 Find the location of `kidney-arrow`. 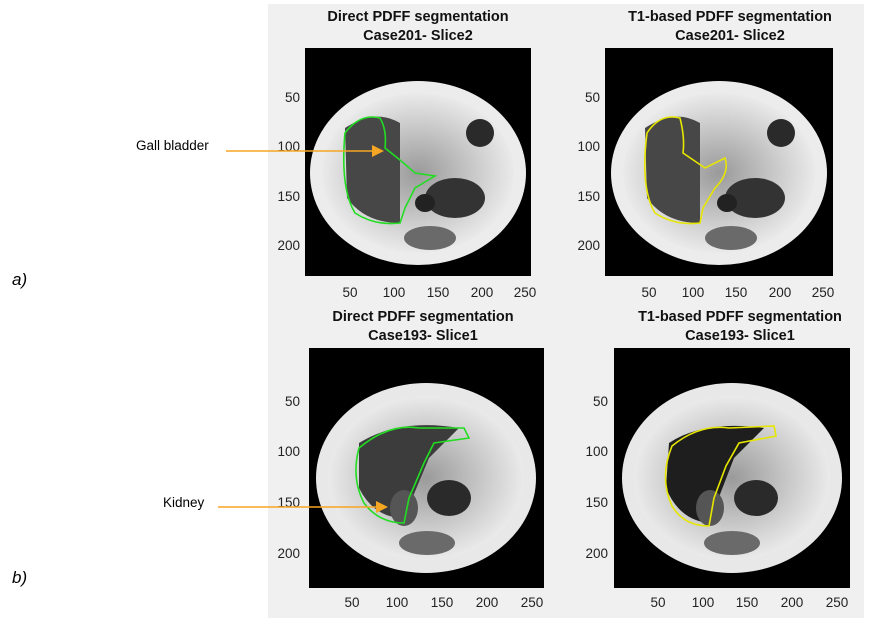

kidney-arrow is located at coordinates (303, 507).